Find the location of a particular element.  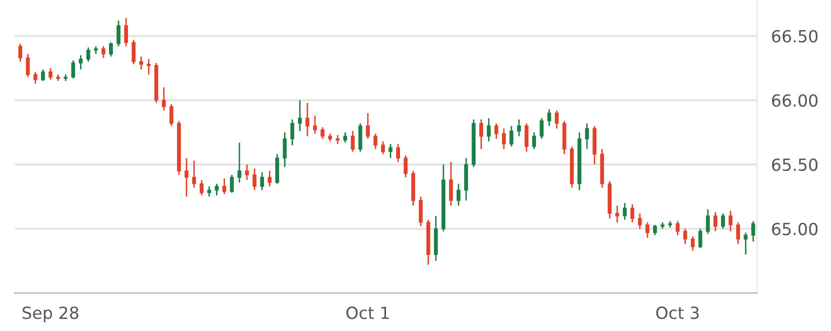

y-tick-label: 65.00 is located at coordinates (795, 229).